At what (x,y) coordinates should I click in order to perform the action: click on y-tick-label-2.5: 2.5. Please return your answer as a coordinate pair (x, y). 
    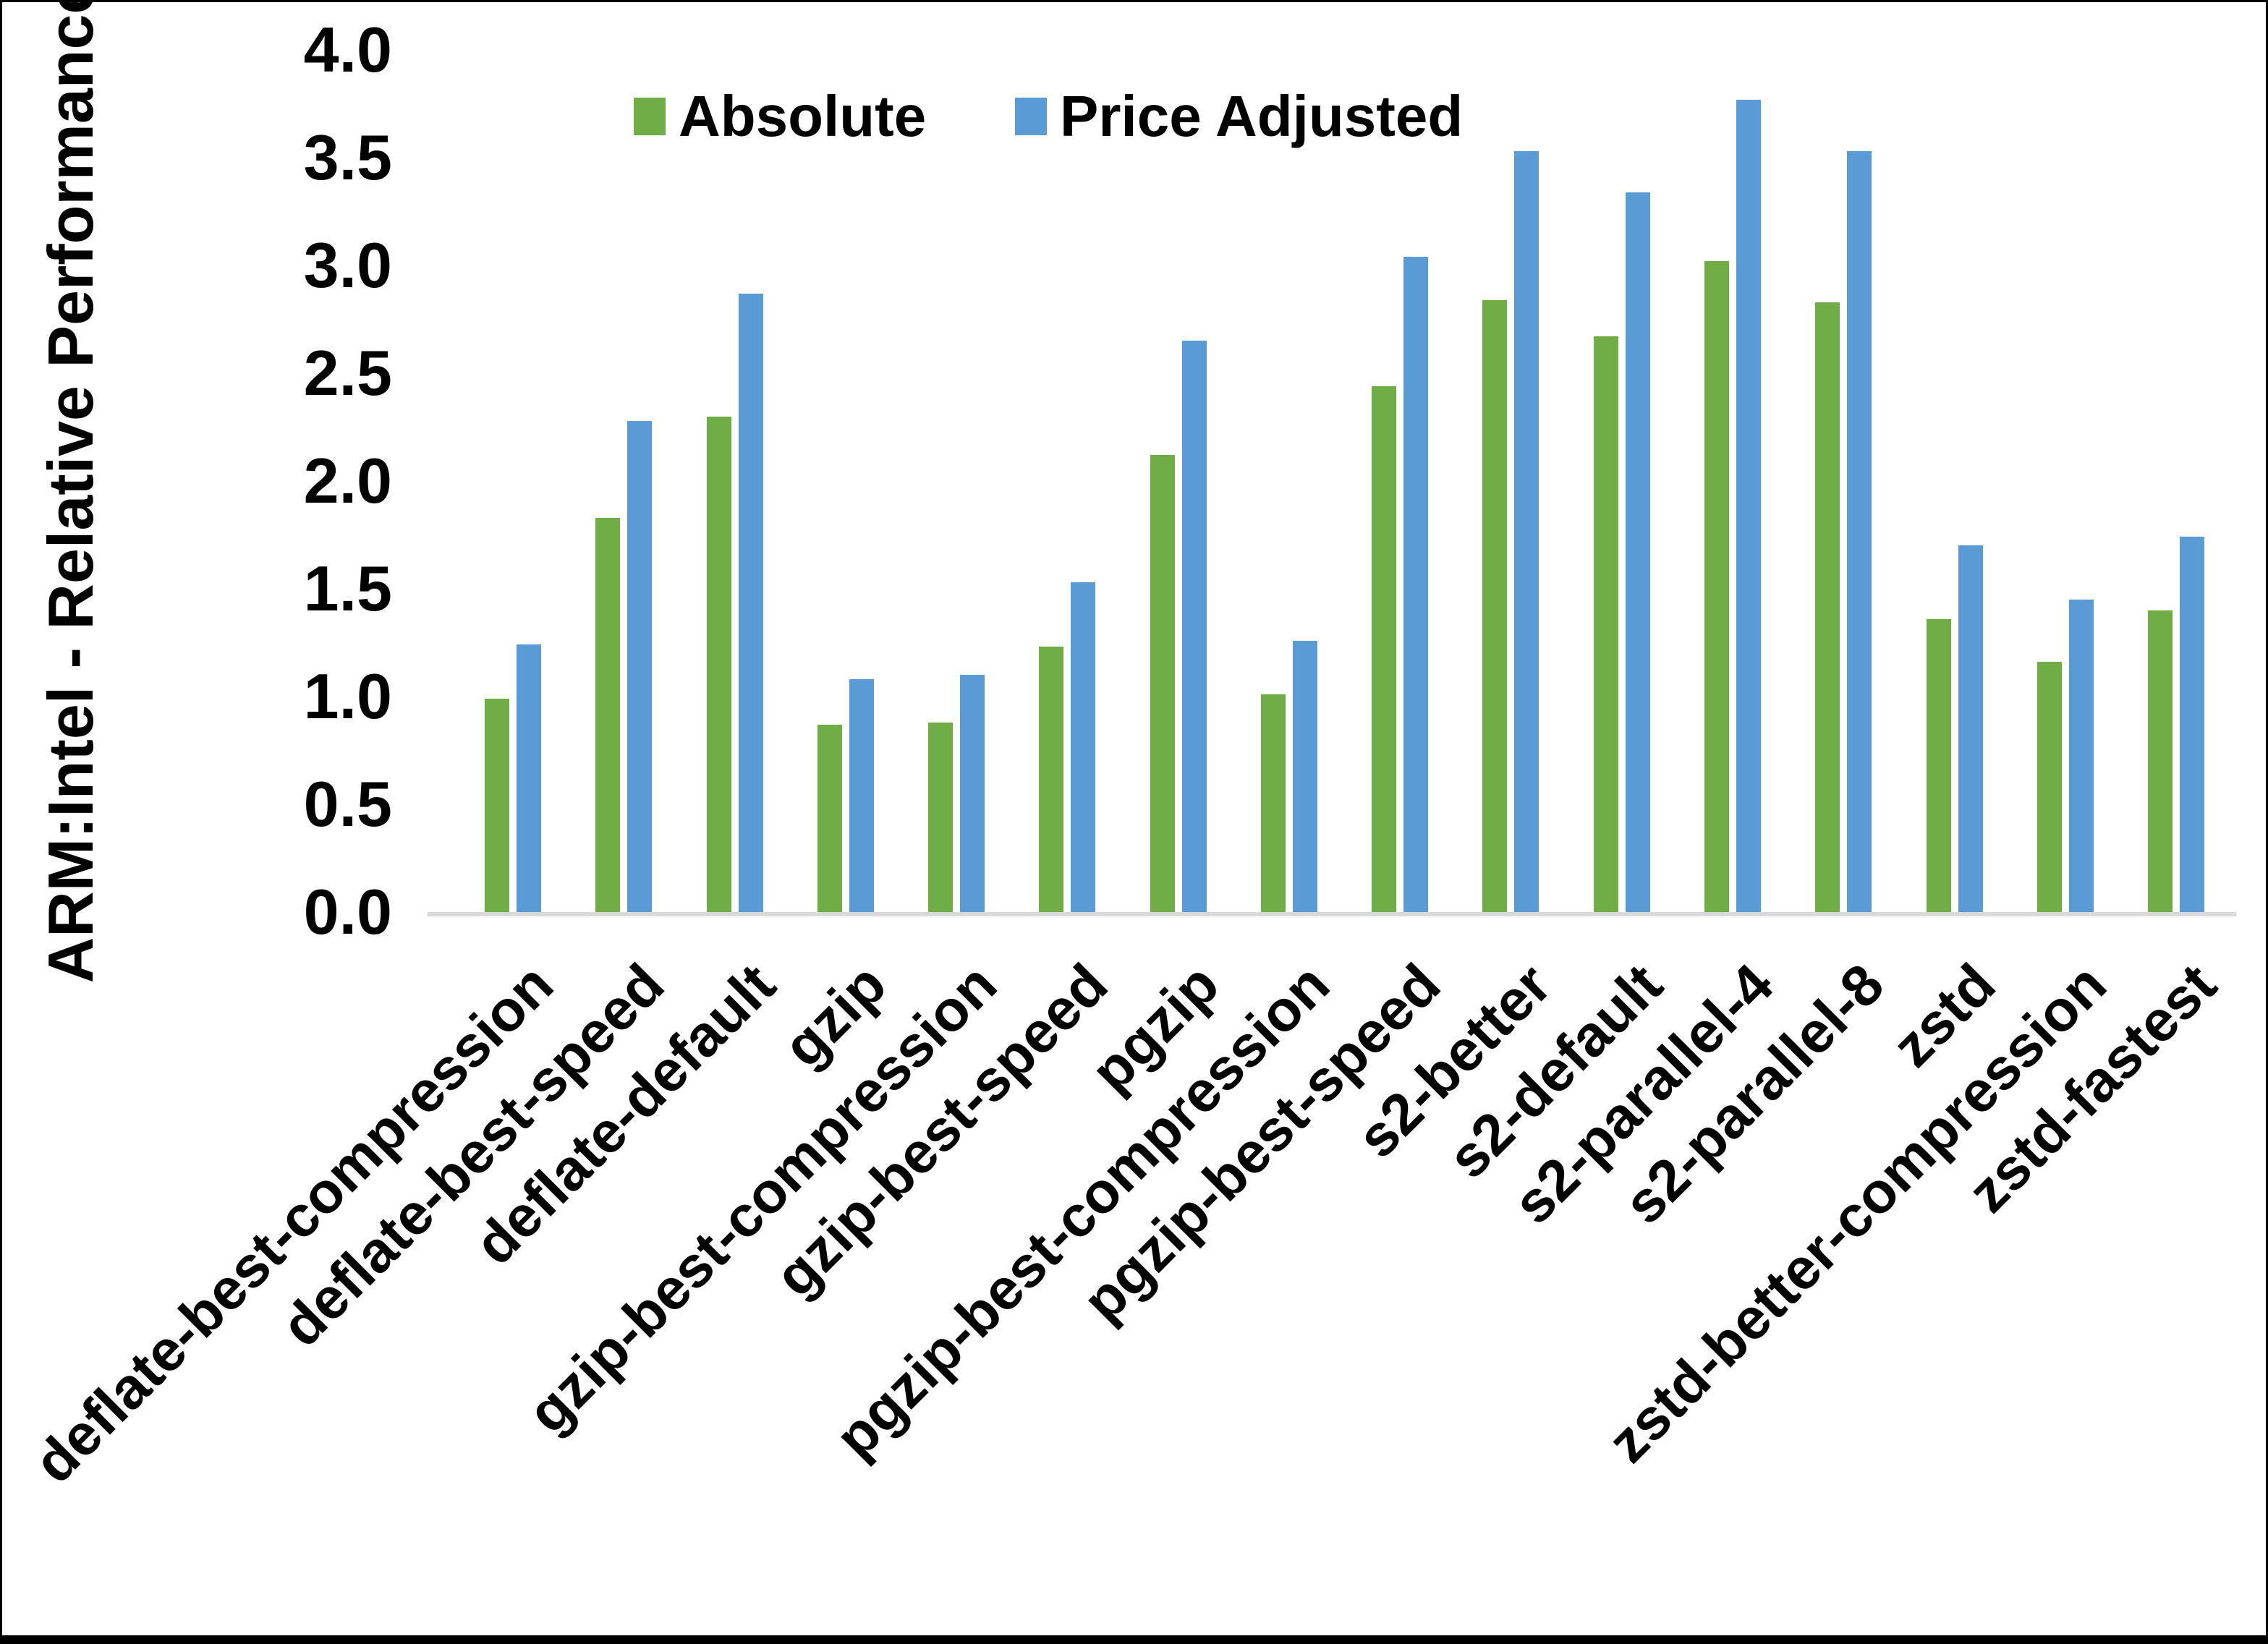
    Looking at the image, I should click on (347, 373).